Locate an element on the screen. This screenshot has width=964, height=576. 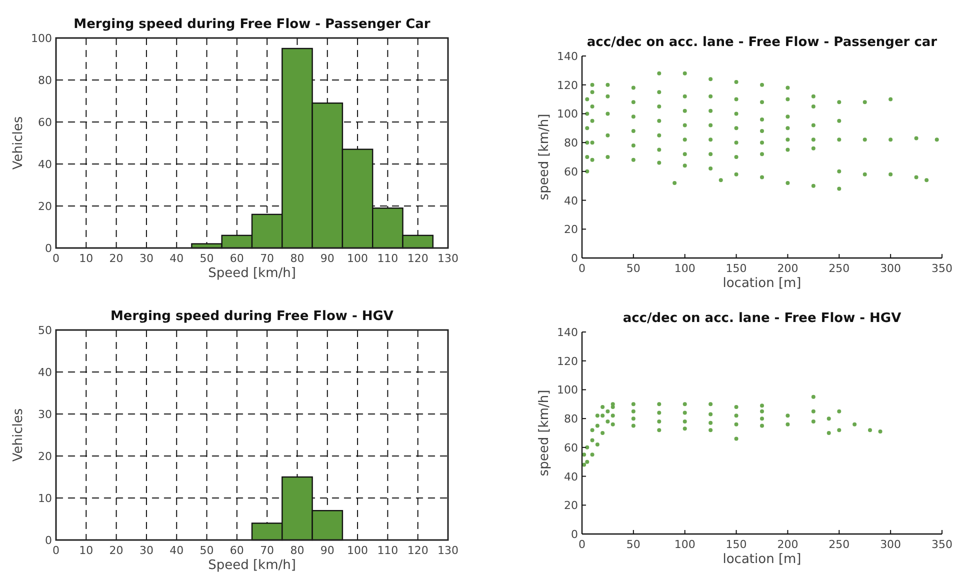
y-axis-title: Vehicles is located at coordinates (18, 435).